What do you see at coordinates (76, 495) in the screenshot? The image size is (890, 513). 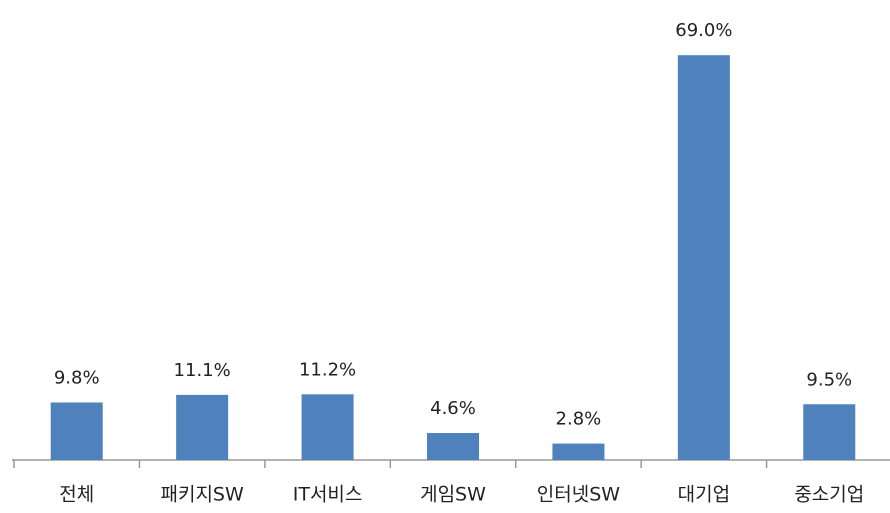 I see `x-tick-label: 전체` at bounding box center [76, 495].